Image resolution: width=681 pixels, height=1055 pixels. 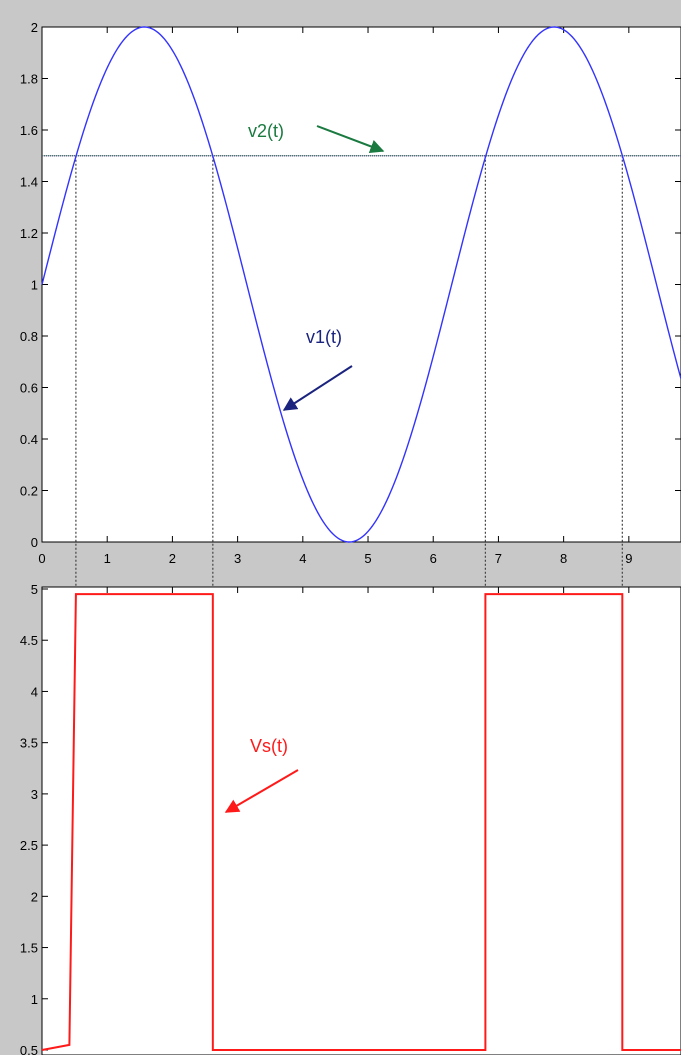 What do you see at coordinates (172, 558) in the screenshot?
I see `top-x-tick-label: 2` at bounding box center [172, 558].